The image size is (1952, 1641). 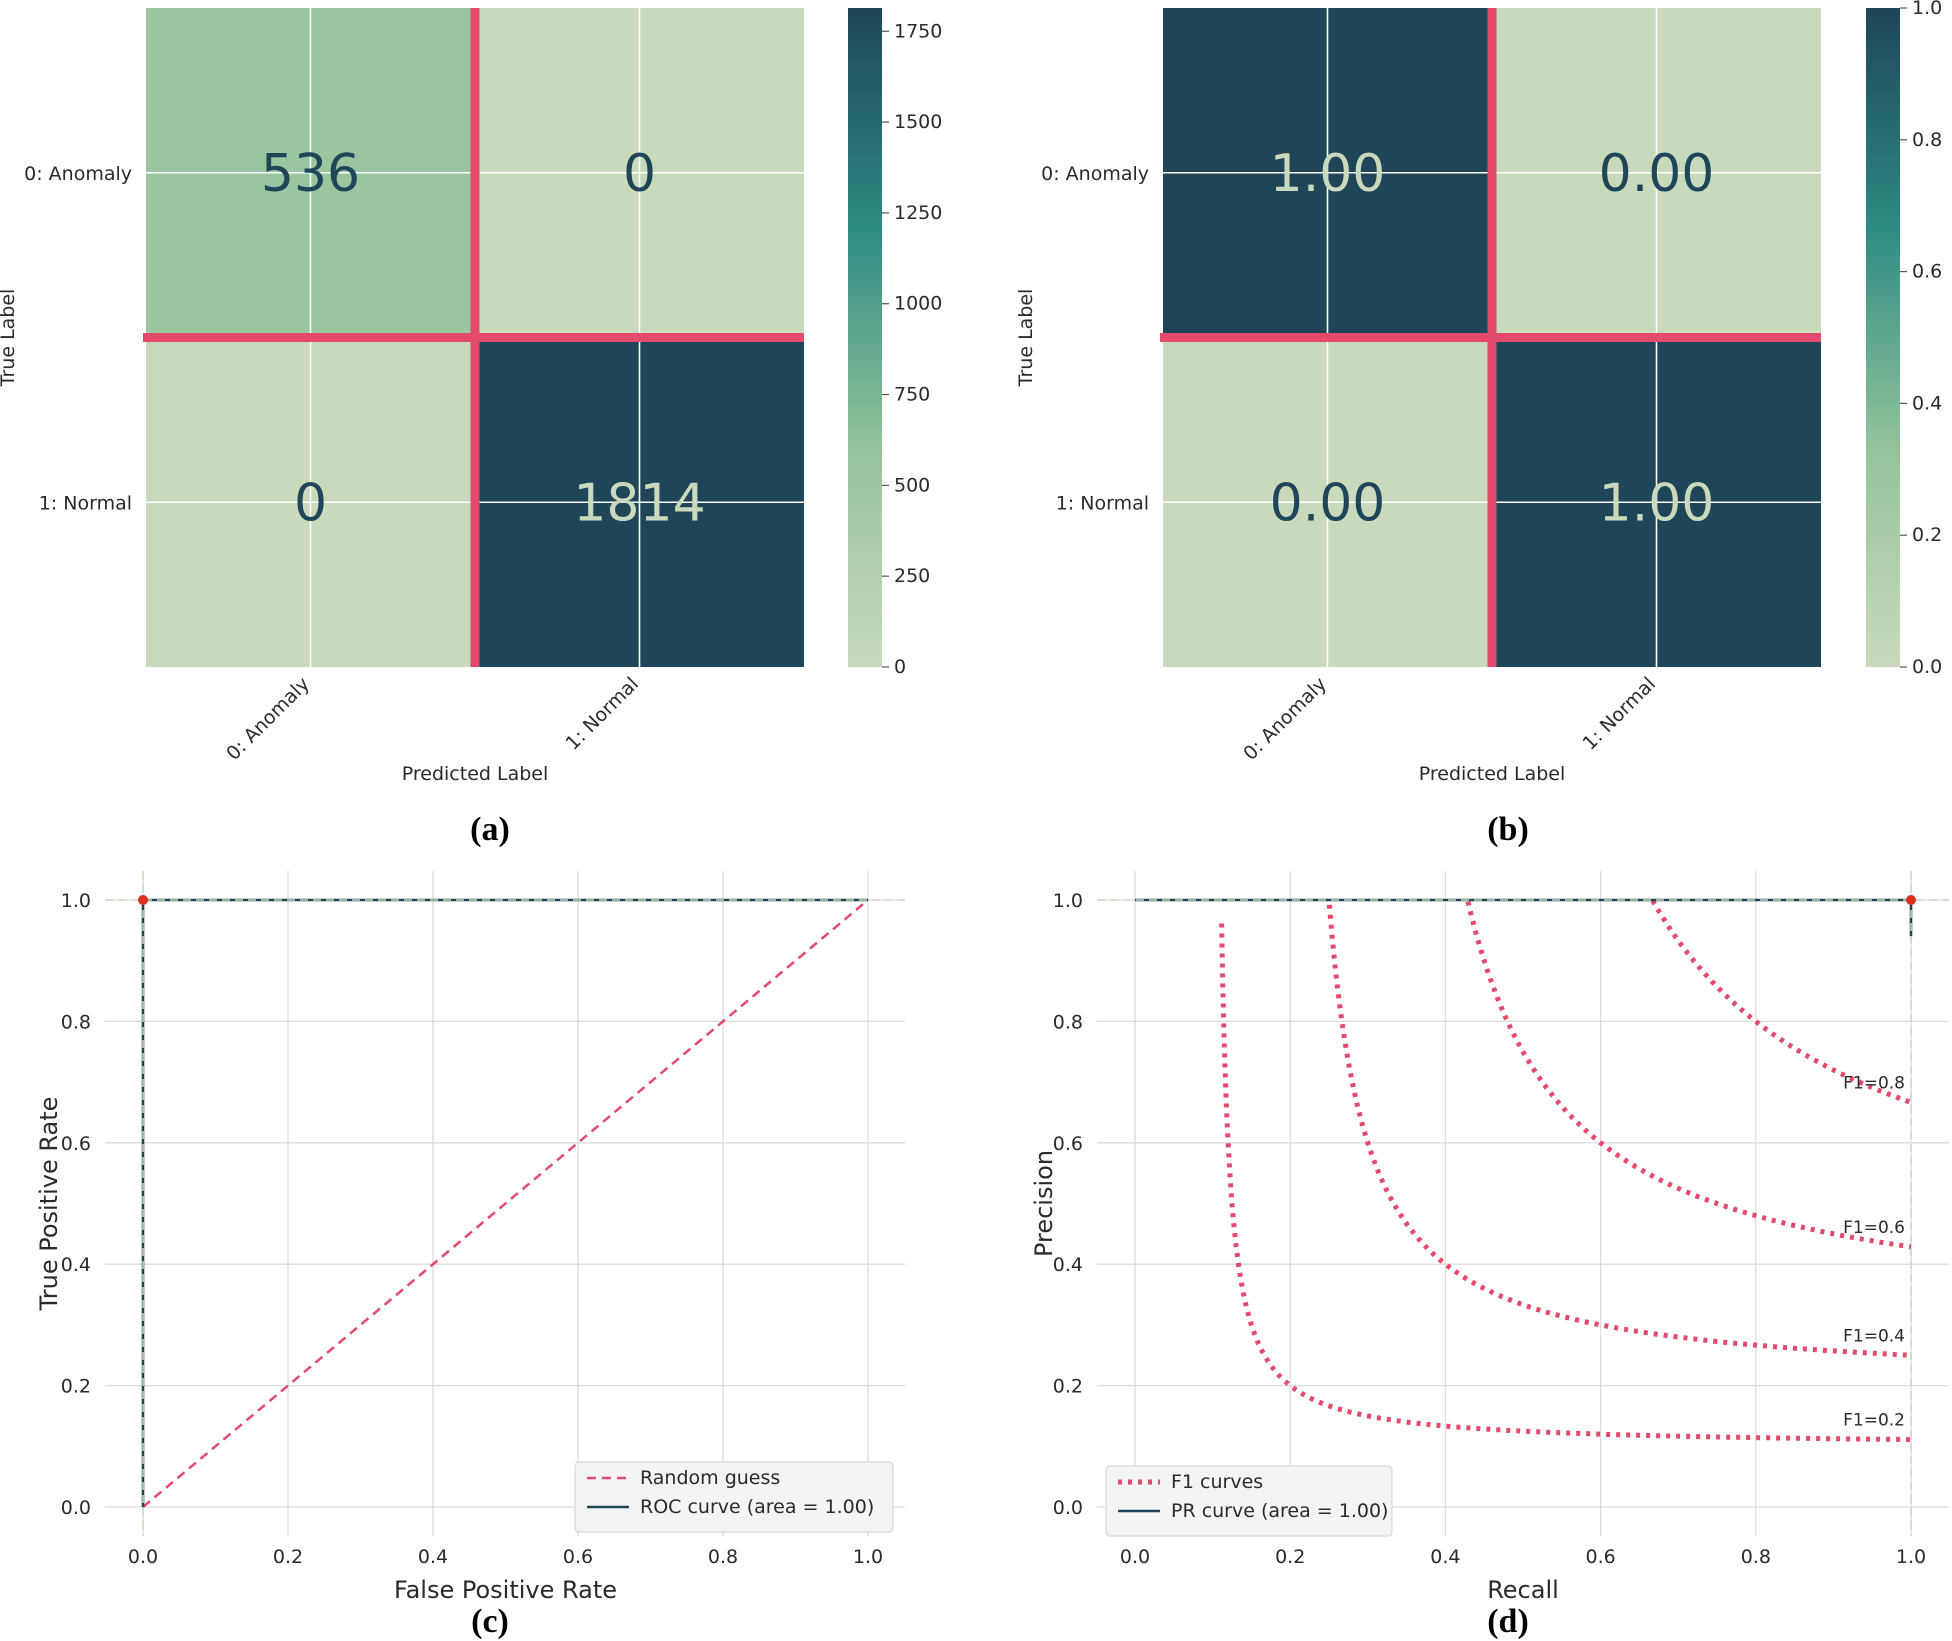 What do you see at coordinates (918, 304) in the screenshot?
I see `colorbar-tick-label: 1000` at bounding box center [918, 304].